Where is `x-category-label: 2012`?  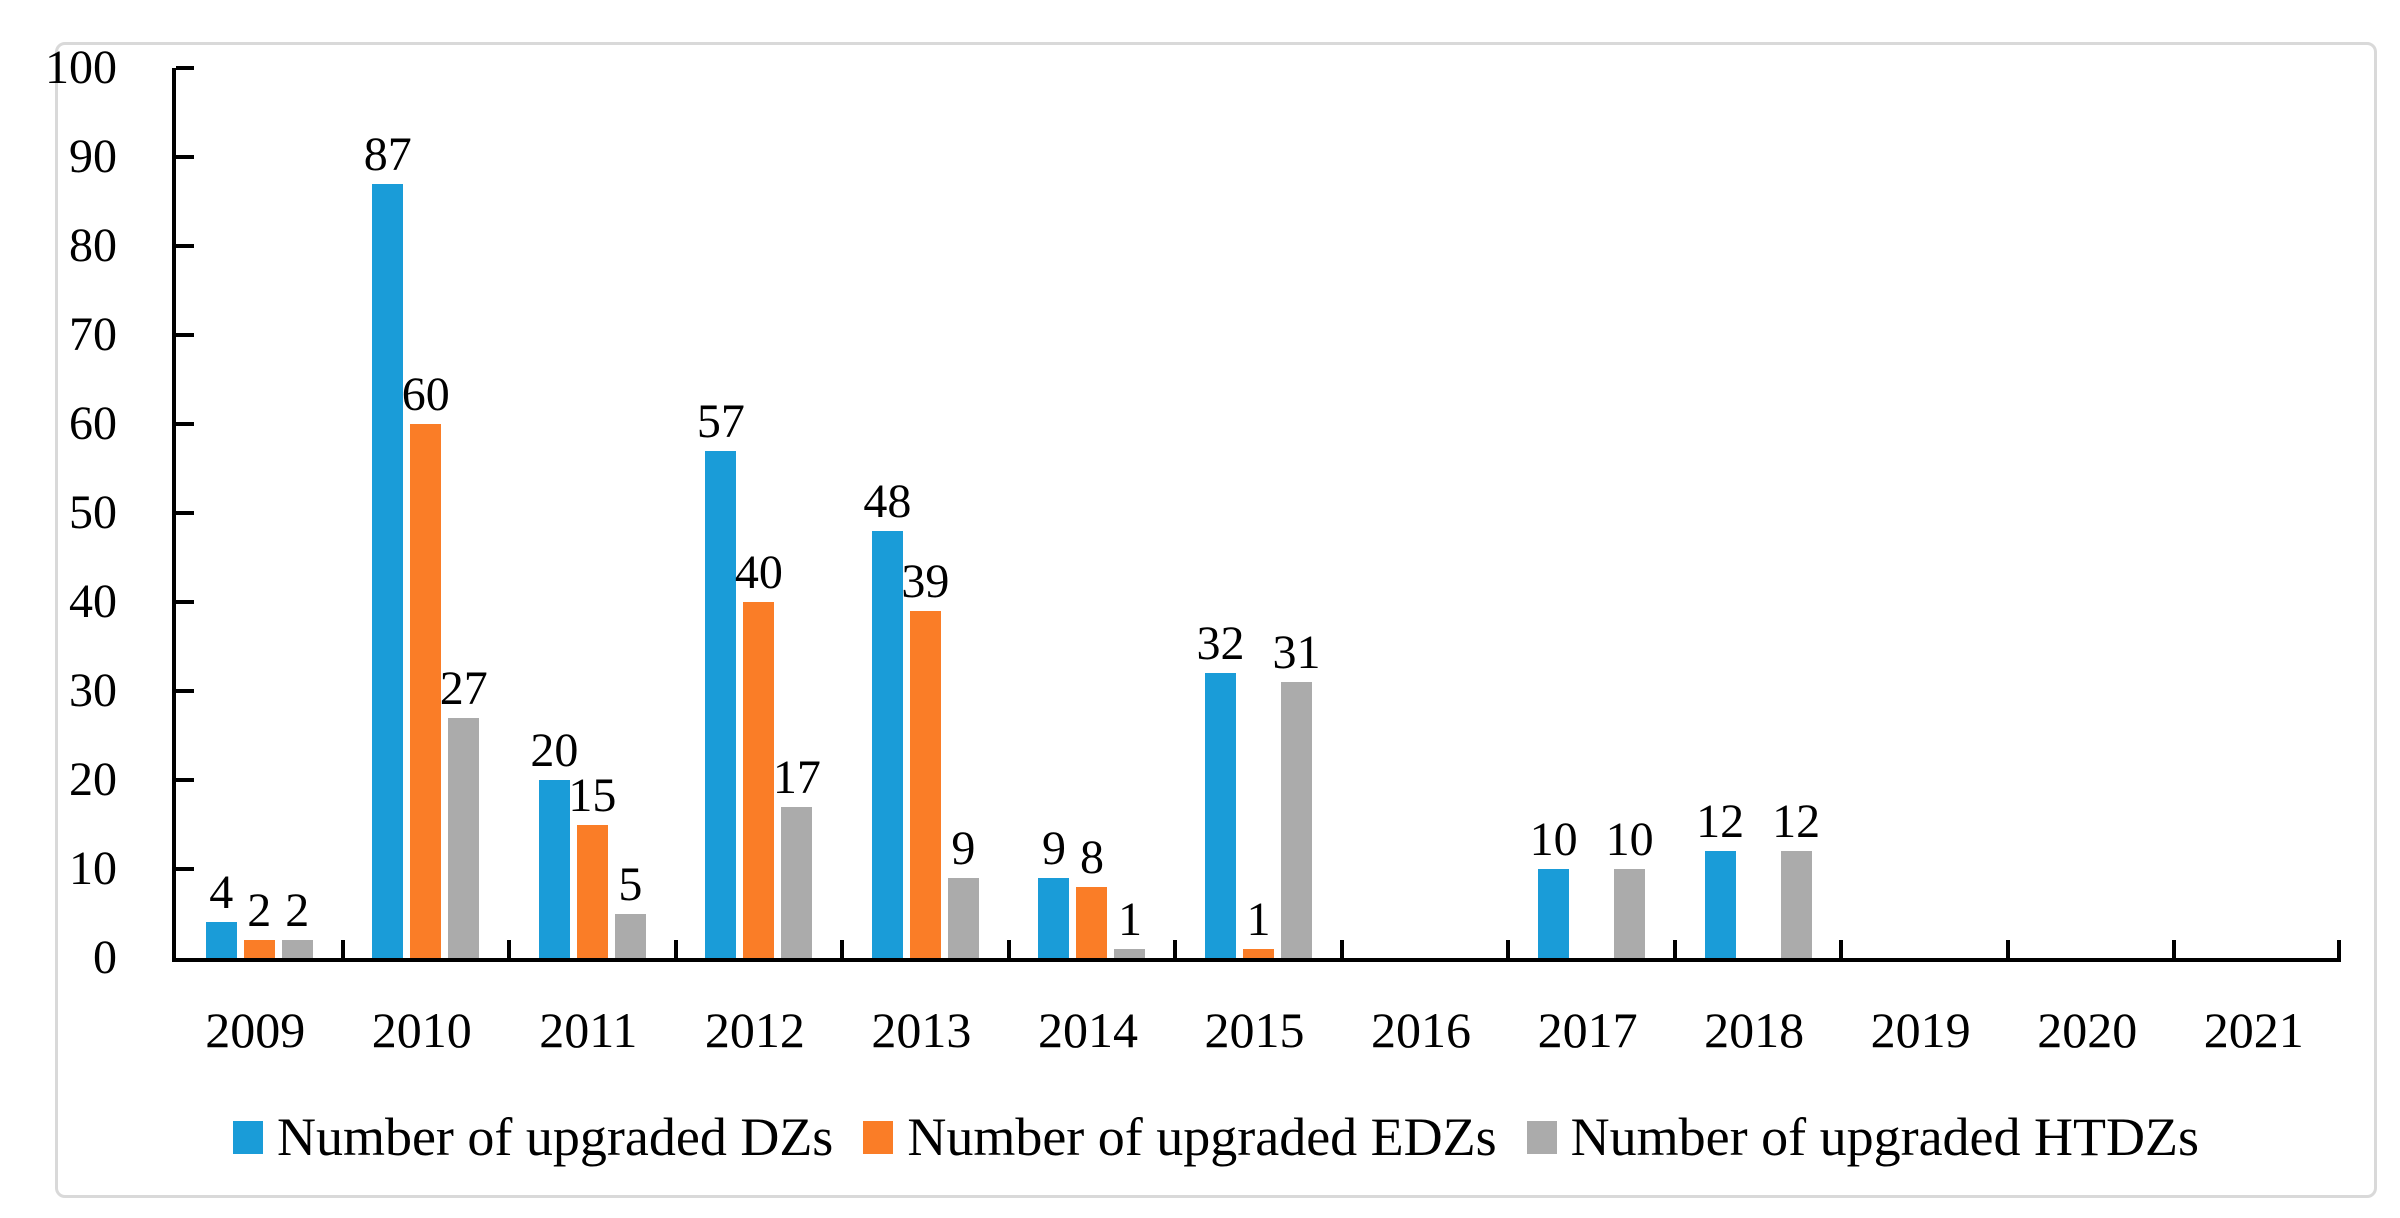
x-category-label: 2012 is located at coordinates (754, 1030).